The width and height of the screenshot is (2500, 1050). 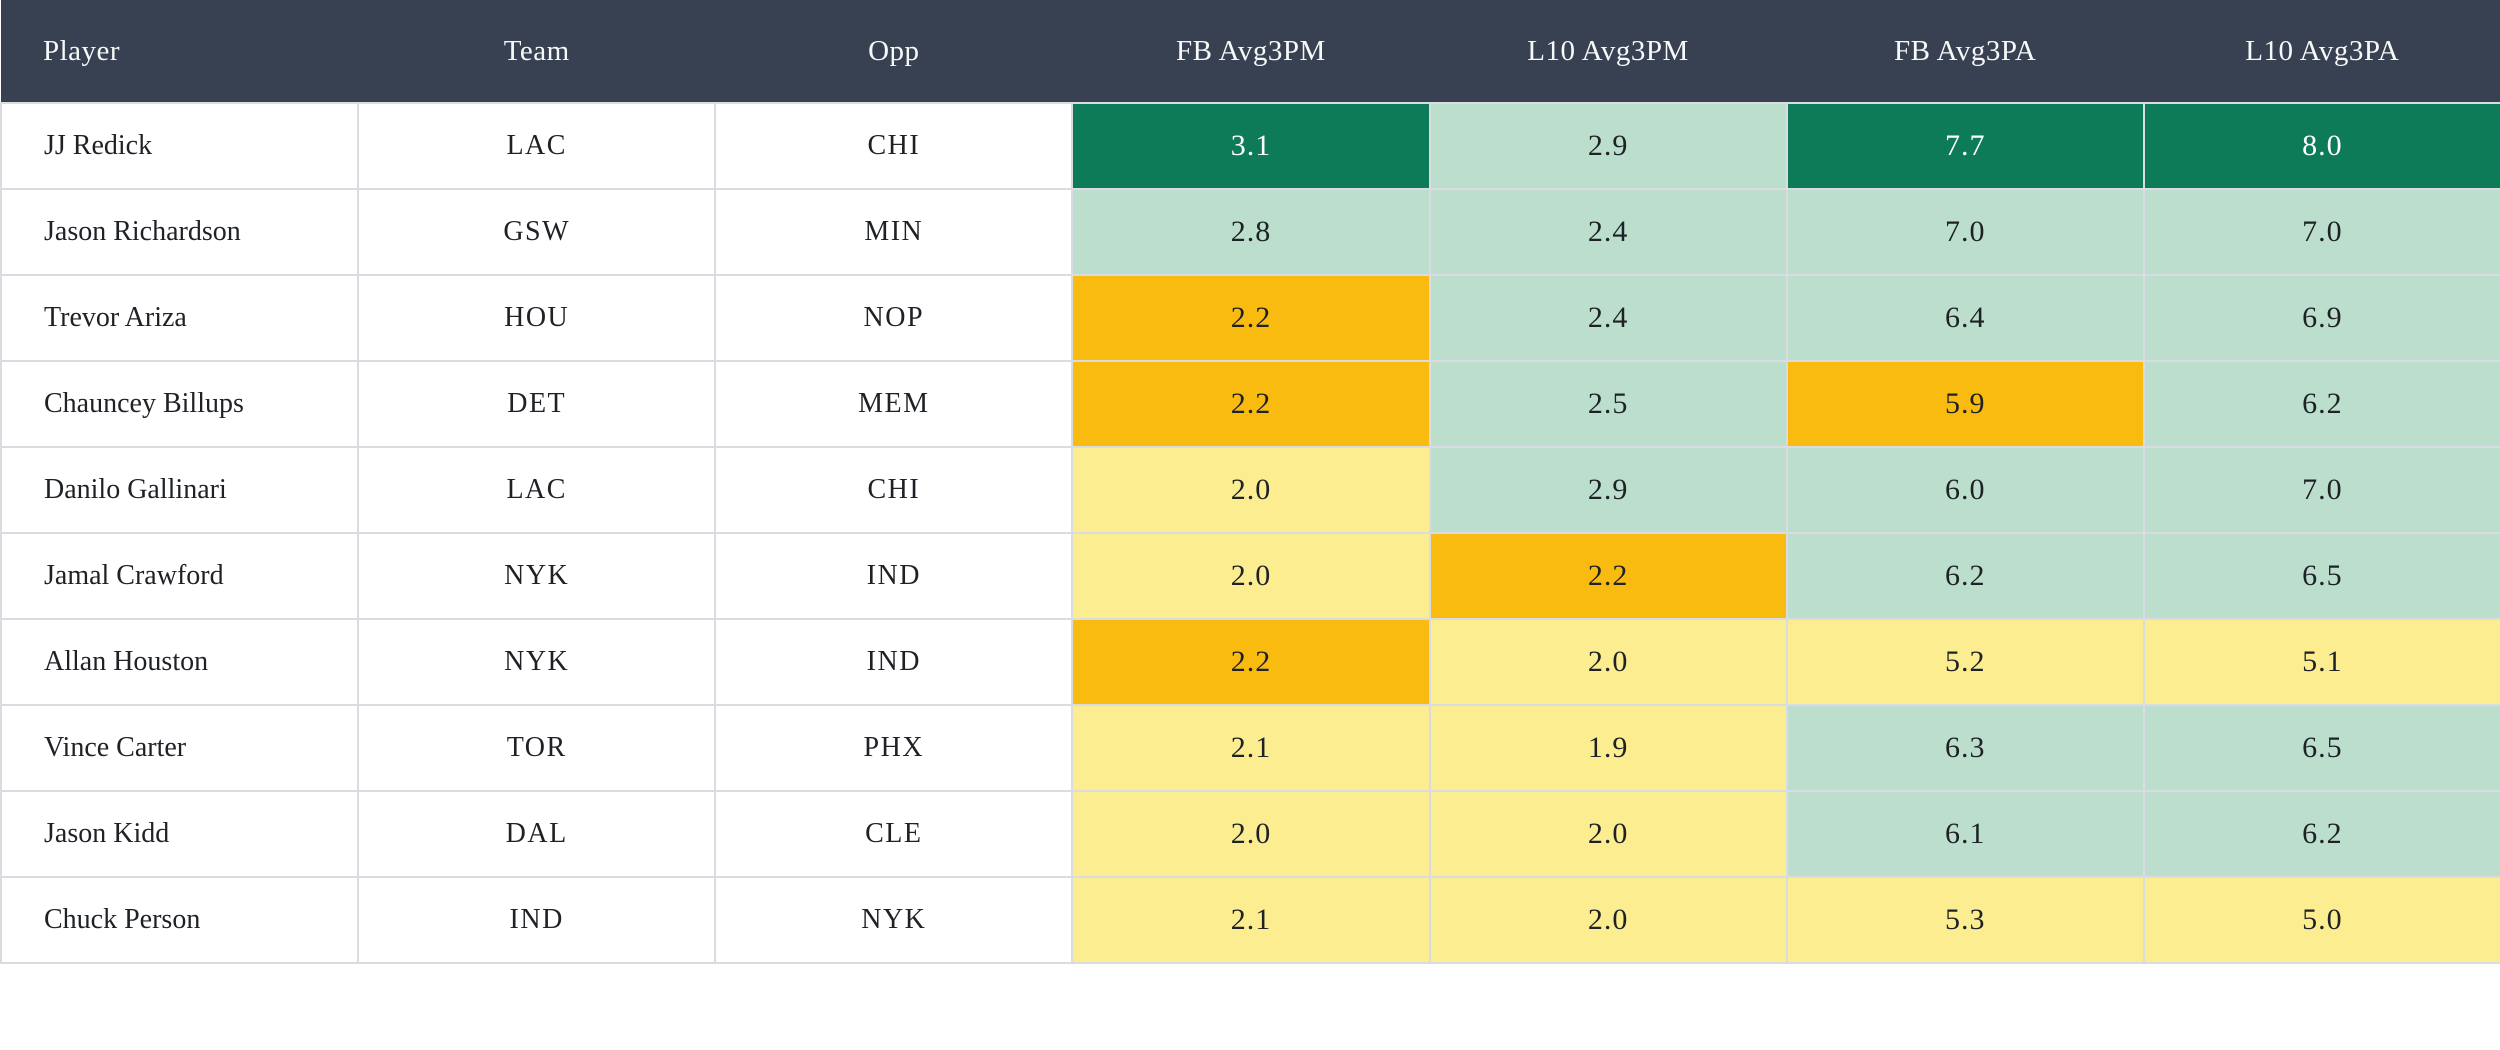 I want to click on fb-avg3pa-cell: 6.0, so click(x=1965, y=490).